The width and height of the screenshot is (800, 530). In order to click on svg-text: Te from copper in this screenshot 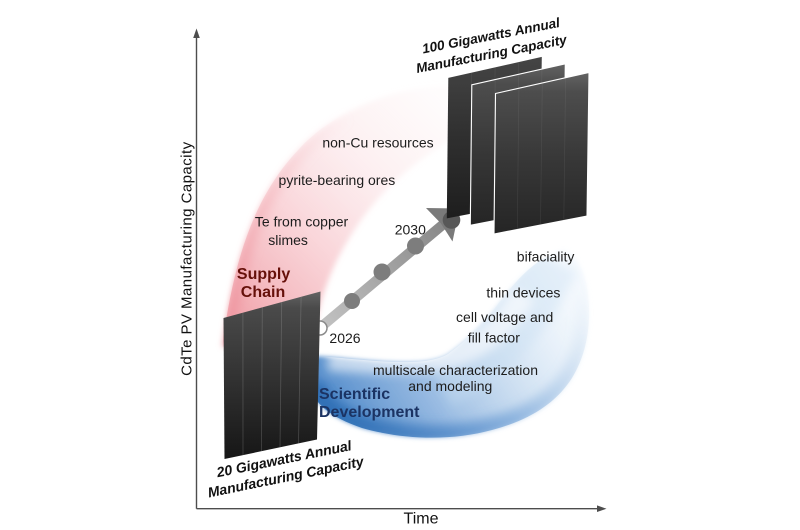, I will do `click(302, 222)`.